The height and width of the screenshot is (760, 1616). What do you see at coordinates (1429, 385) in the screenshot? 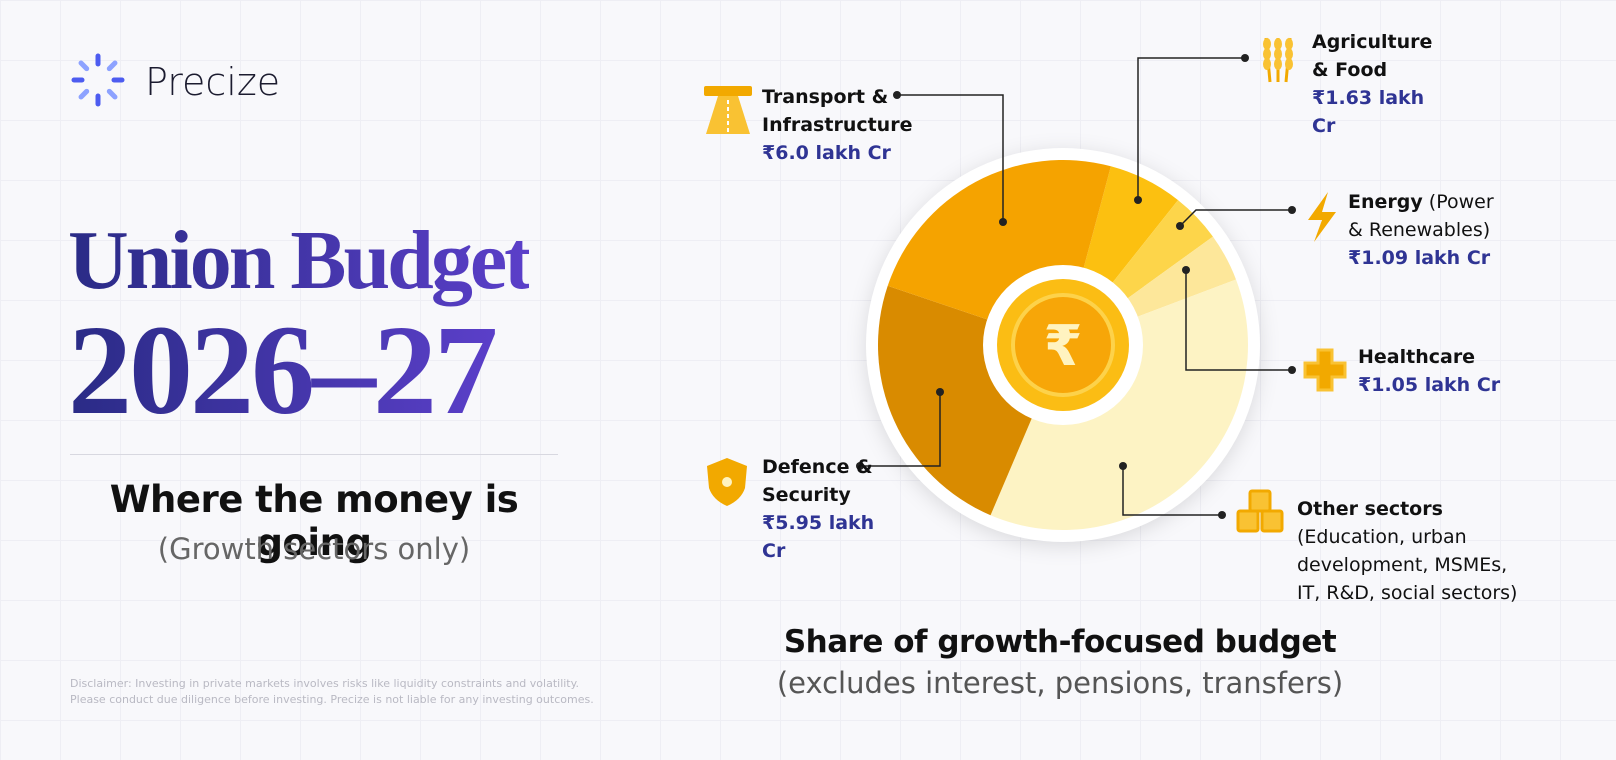
I see `value-label: ₹1.05 lakh Cr` at bounding box center [1429, 385].